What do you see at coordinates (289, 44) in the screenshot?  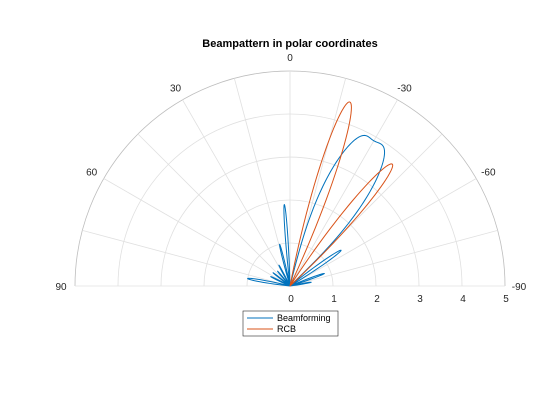 I see `chart-title: Beampattern in polar coordinates` at bounding box center [289, 44].